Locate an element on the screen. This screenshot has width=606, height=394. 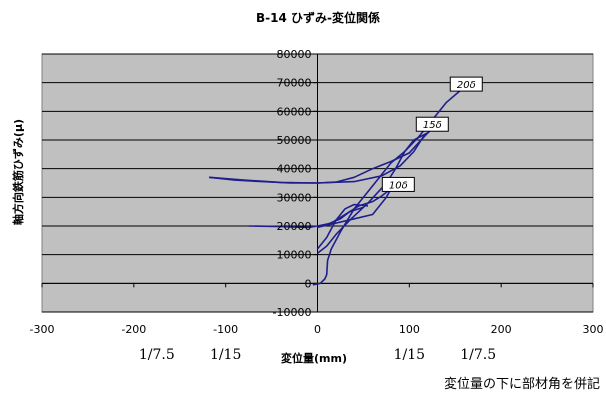
y-tick-label: 70000 is located at coordinates (294, 83).